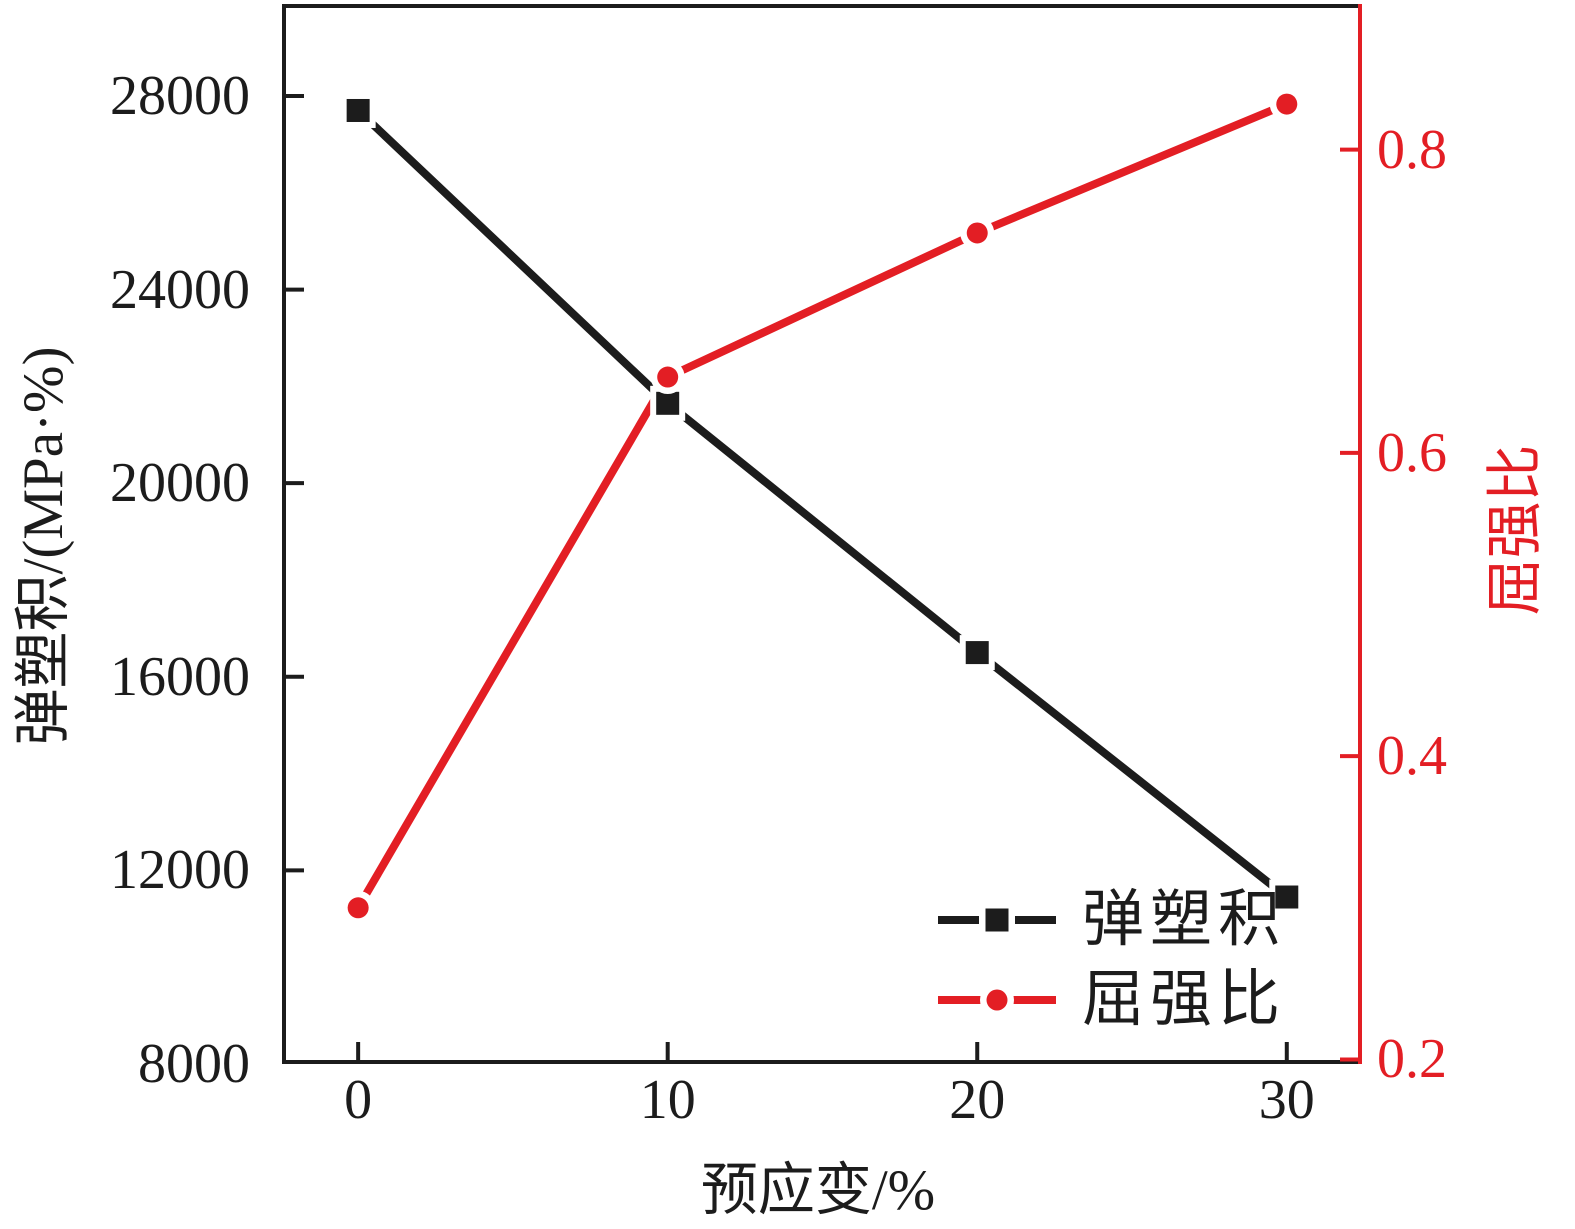 The image size is (1575, 1229). Describe the element at coordinates (1184, 920) in the screenshot. I see `legend-label-series-1: 弹塑积` at that location.